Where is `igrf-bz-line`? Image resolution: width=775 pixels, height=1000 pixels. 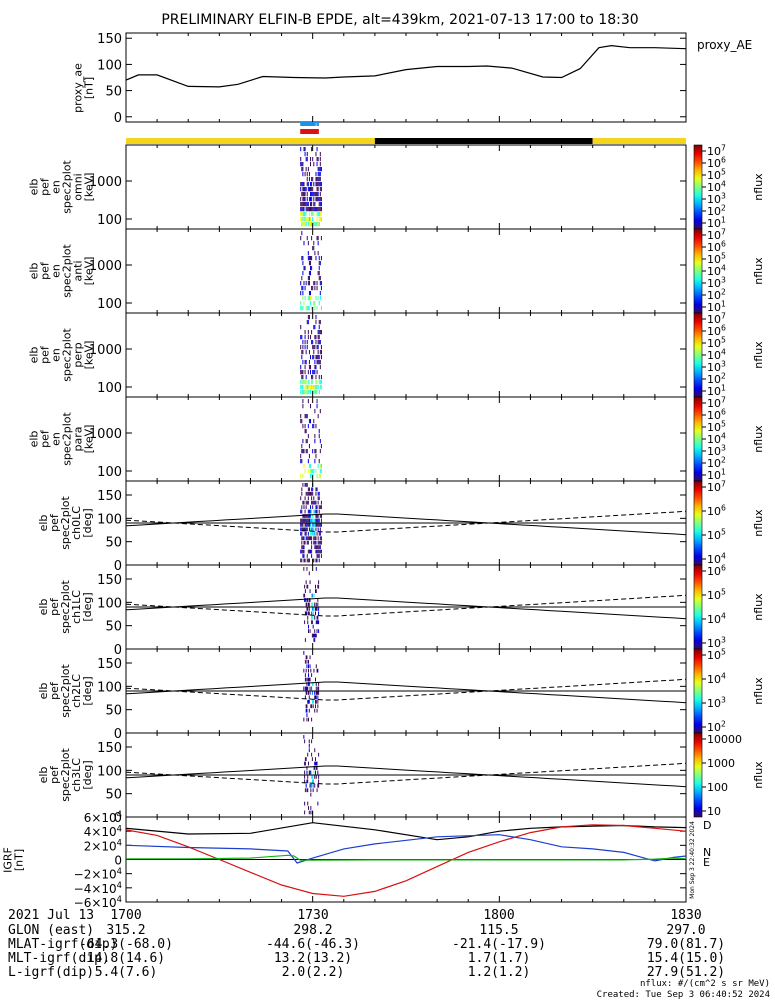 igrf-bz-line is located at coordinates (406, 857).